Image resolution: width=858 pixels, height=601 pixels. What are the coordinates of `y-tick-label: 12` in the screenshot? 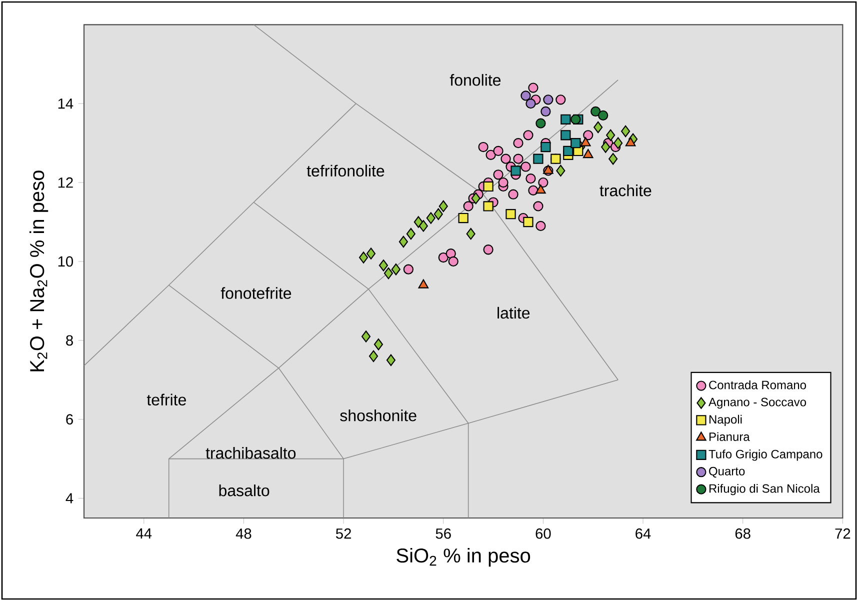 It's located at (65, 182).